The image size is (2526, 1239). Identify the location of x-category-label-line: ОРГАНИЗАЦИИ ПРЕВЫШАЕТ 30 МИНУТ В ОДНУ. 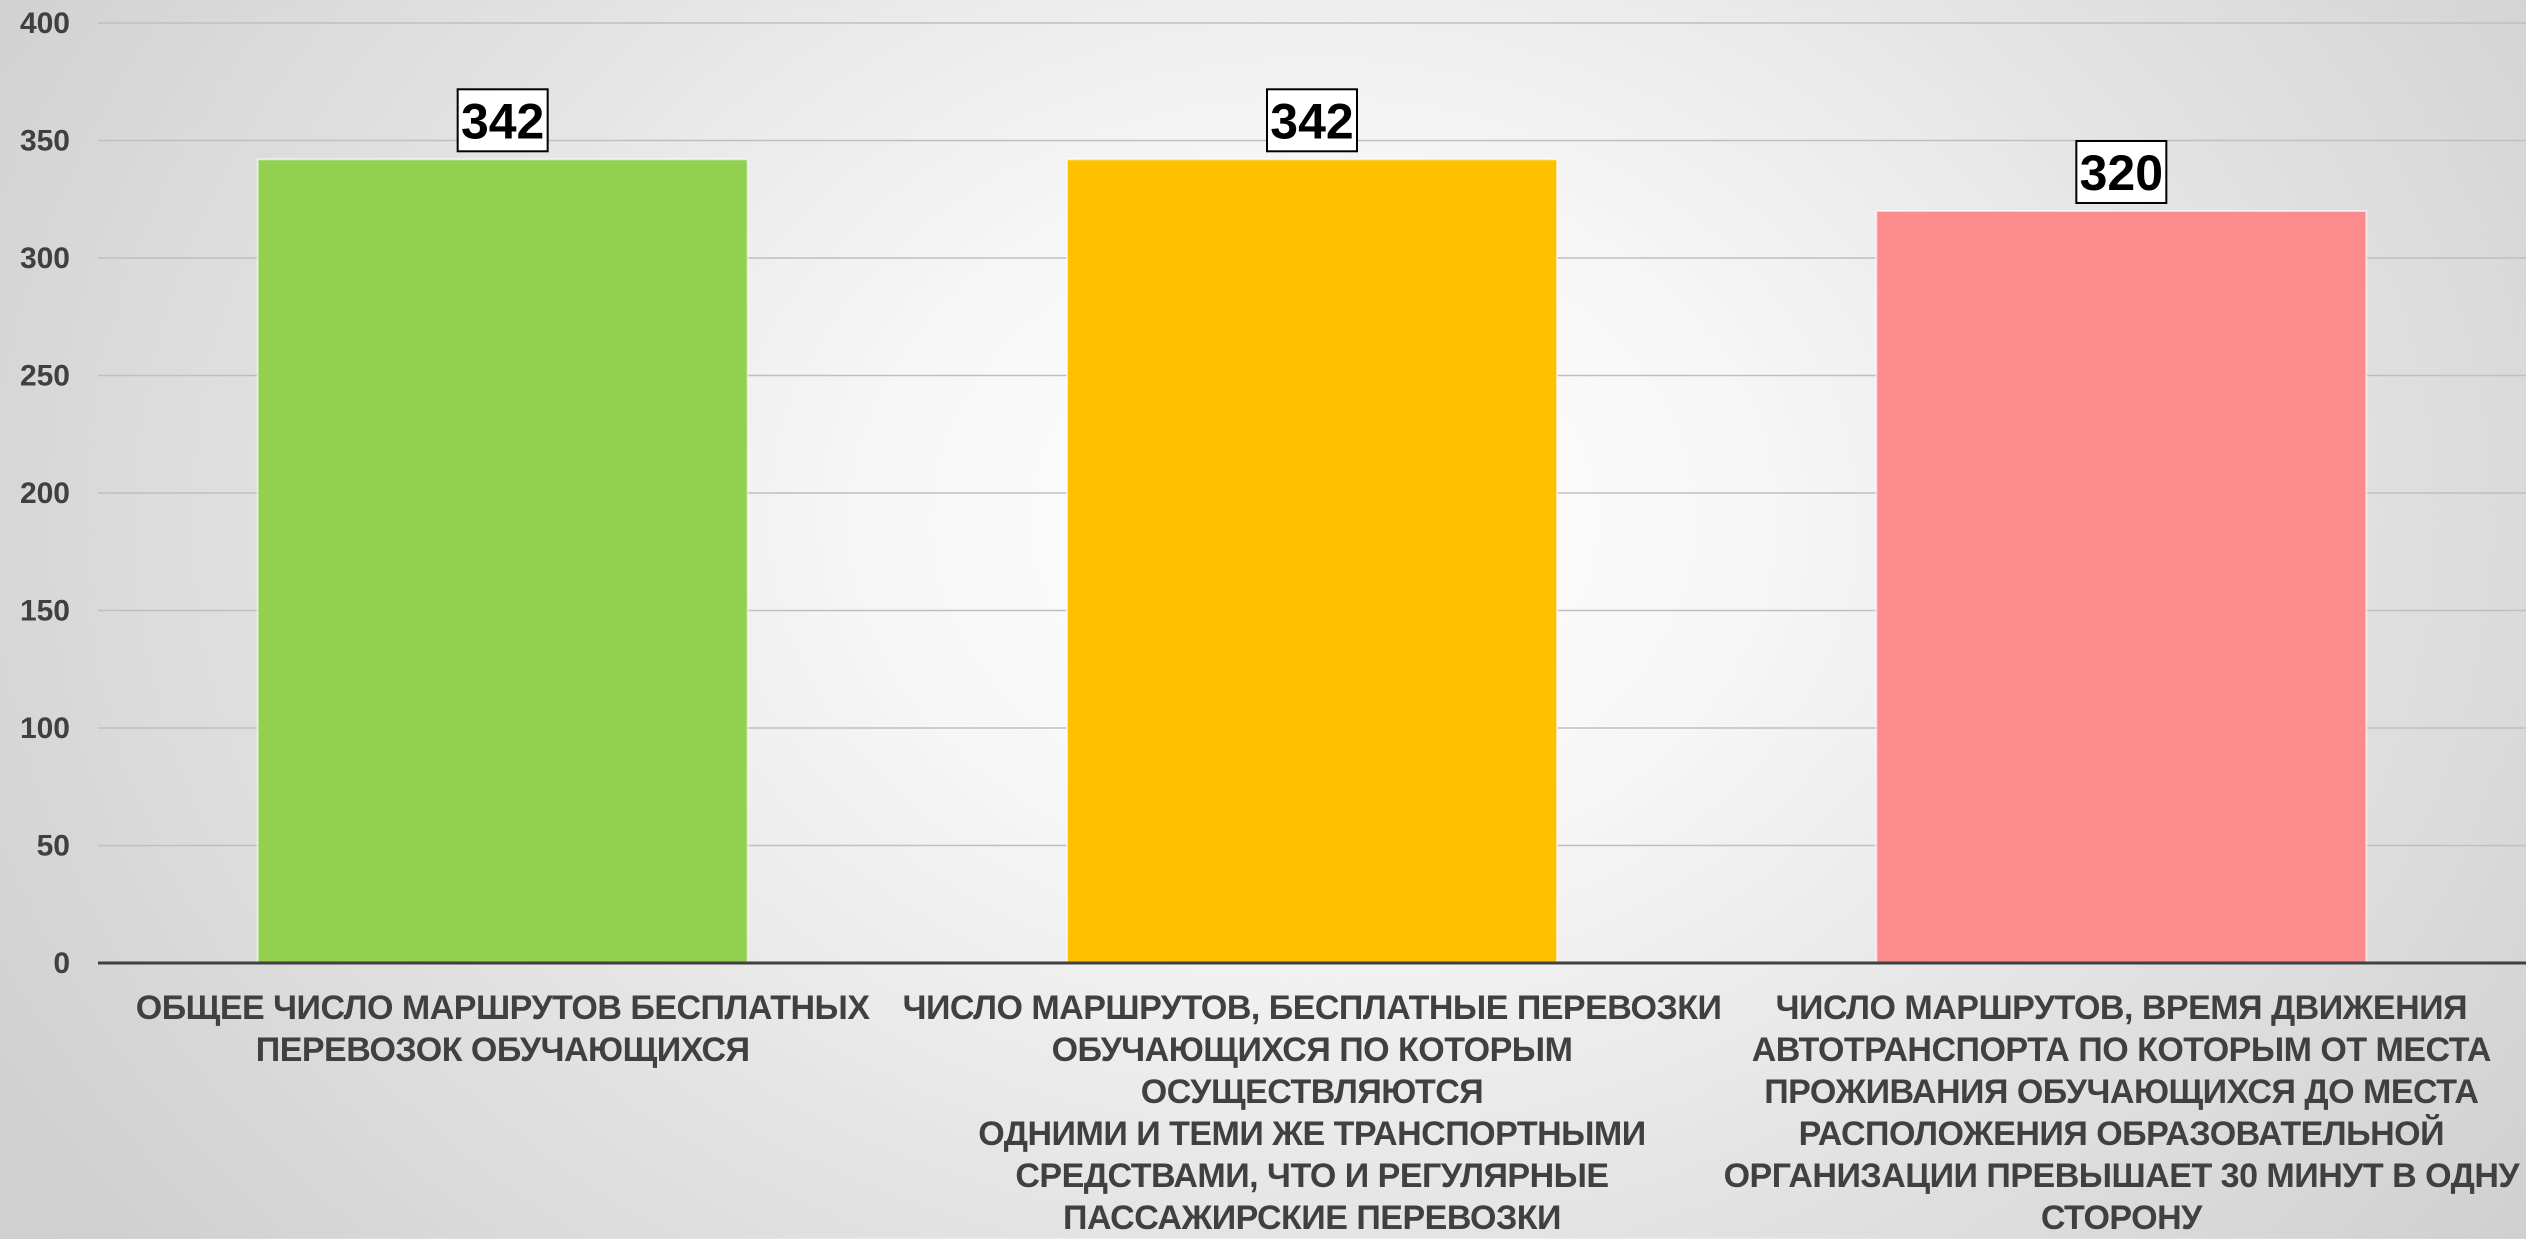
(2121, 1176).